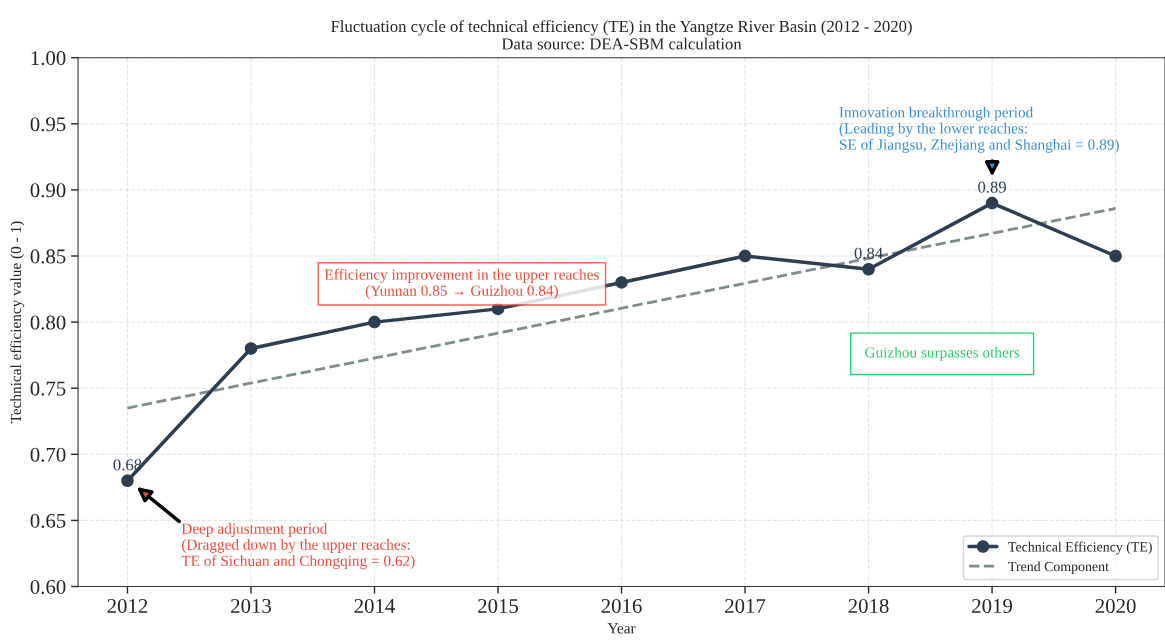  What do you see at coordinates (48, 58) in the screenshot?
I see `y-tick-label: 1.00` at bounding box center [48, 58].